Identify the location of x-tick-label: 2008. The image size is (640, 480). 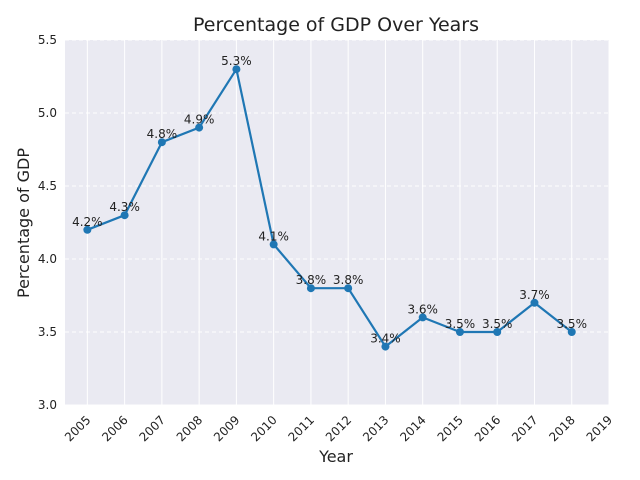
(189, 428).